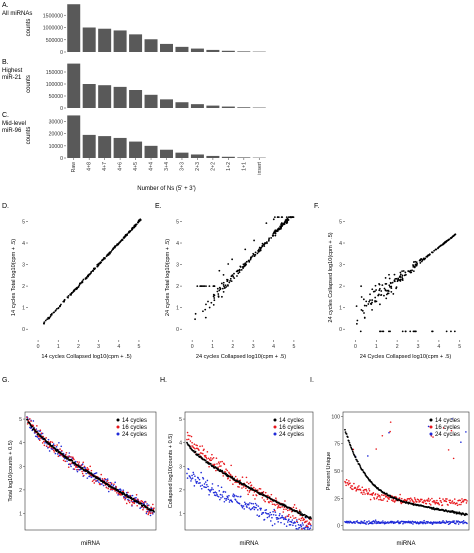 This screenshot has width=474, height=553. Describe the element at coordinates (58, 347) in the screenshot. I see `x-tick-label: 1` at that location.